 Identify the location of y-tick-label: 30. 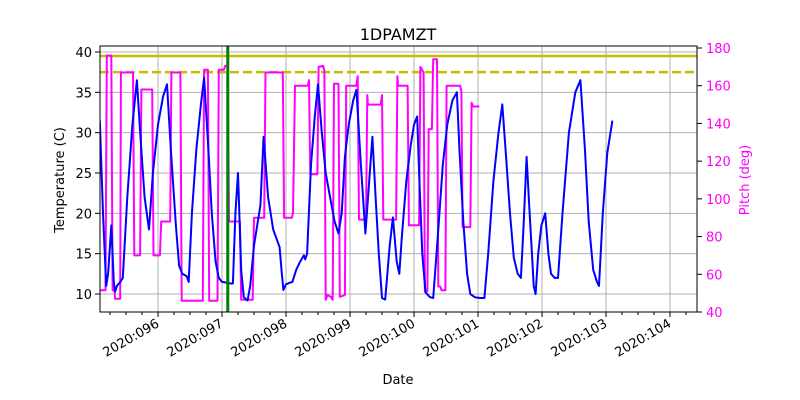
(83, 134).